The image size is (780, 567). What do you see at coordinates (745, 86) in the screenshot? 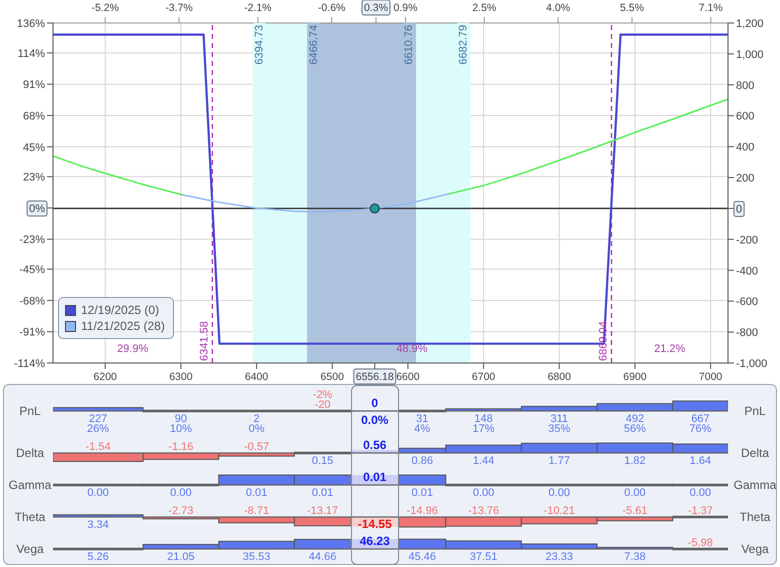
I see `y2-tick-label: 800` at bounding box center [745, 86].